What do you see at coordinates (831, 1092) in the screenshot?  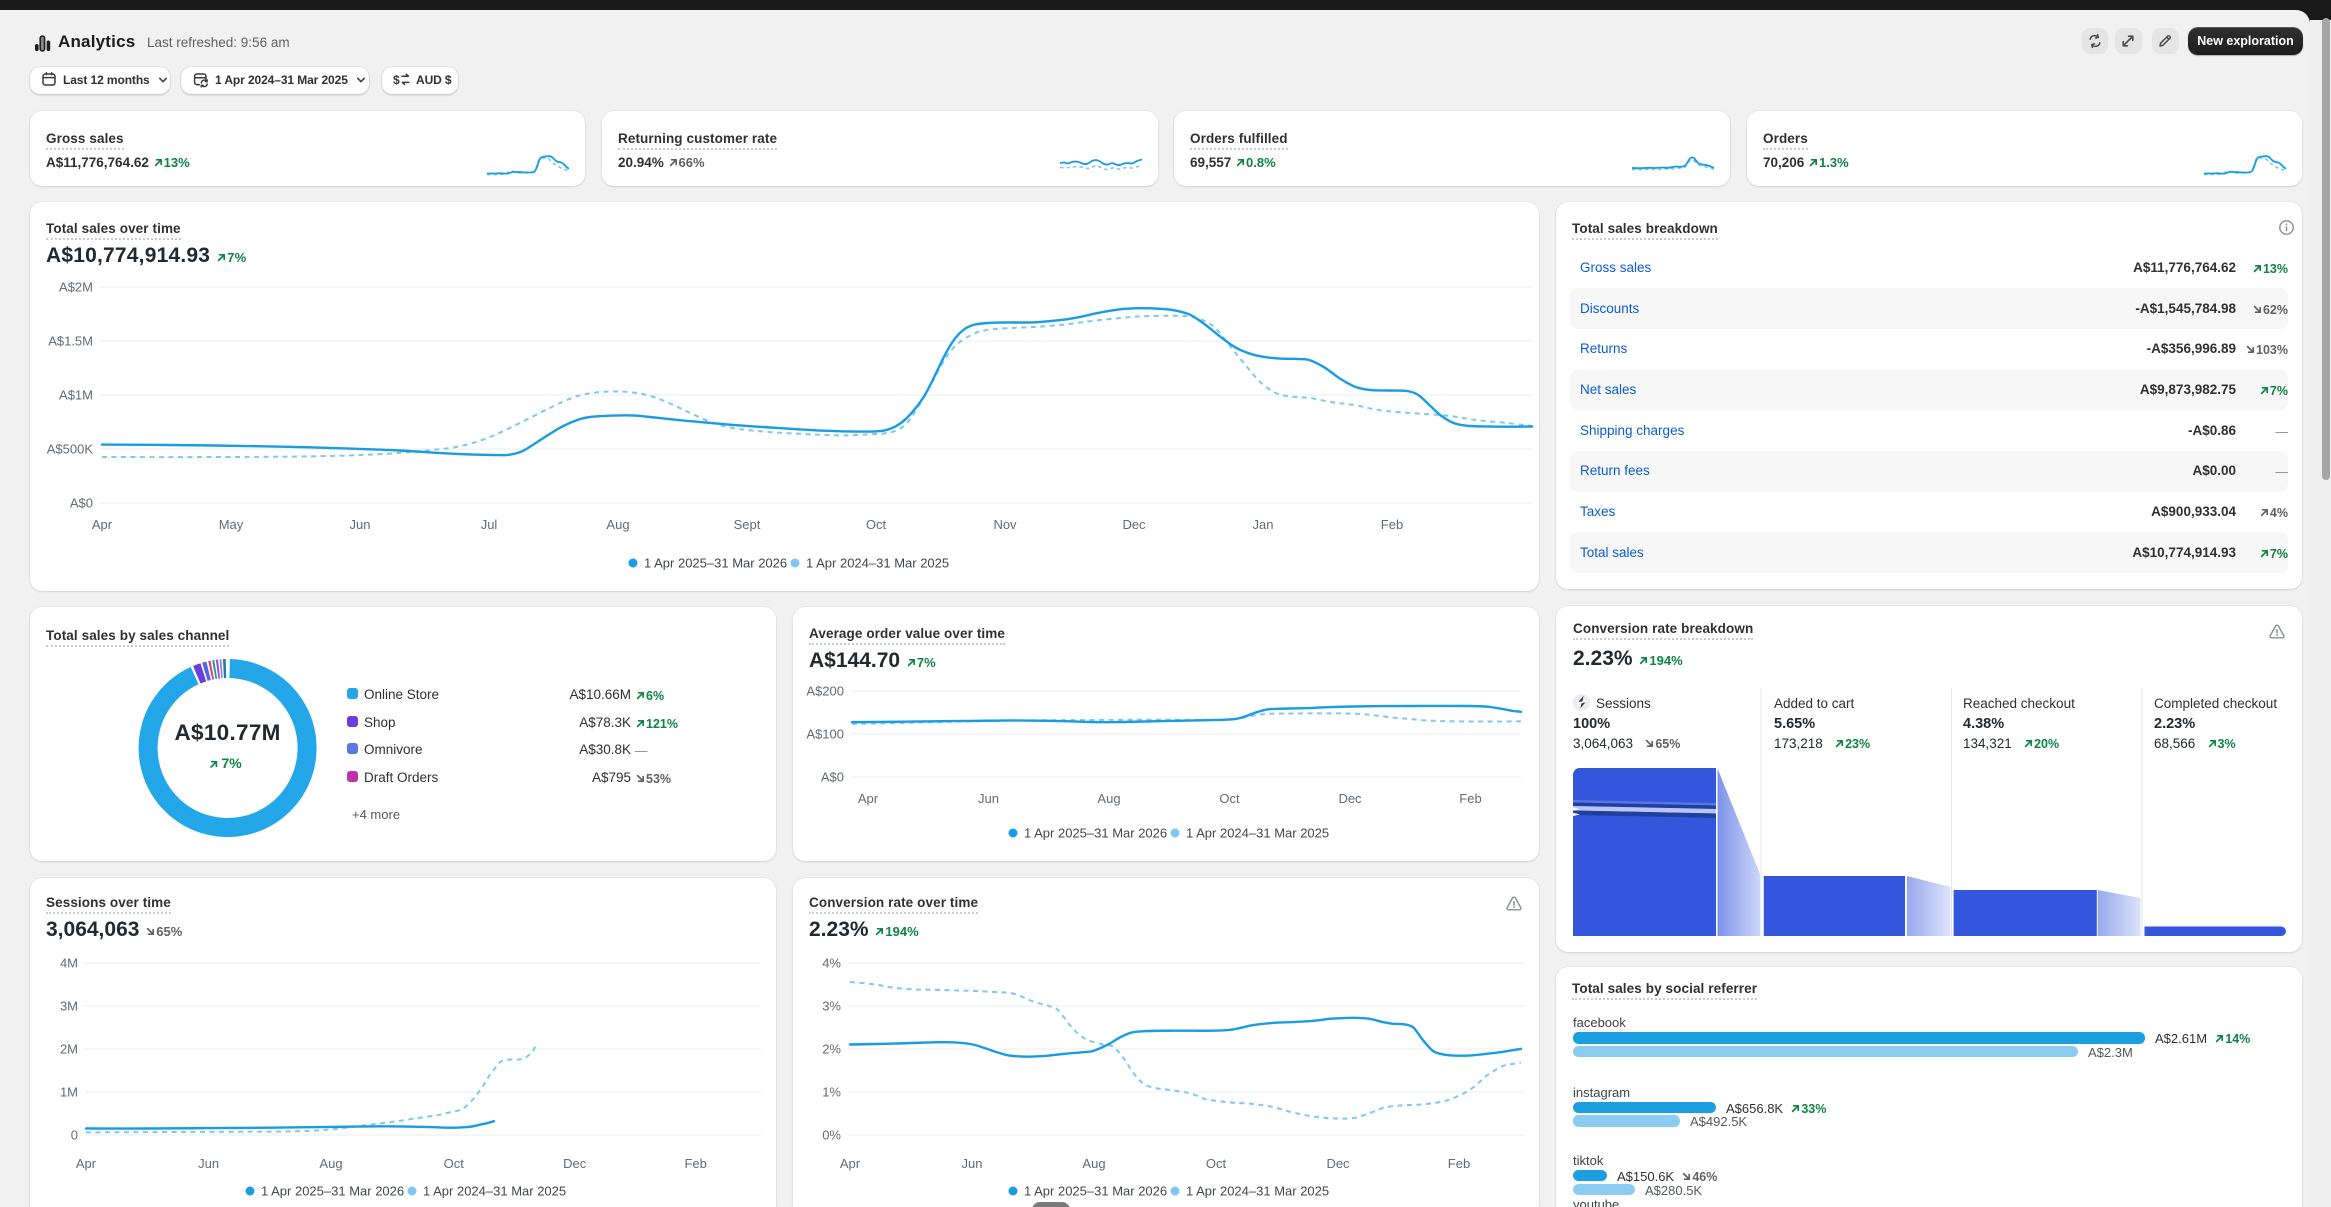 I see `svg-text: 1%` at bounding box center [831, 1092].